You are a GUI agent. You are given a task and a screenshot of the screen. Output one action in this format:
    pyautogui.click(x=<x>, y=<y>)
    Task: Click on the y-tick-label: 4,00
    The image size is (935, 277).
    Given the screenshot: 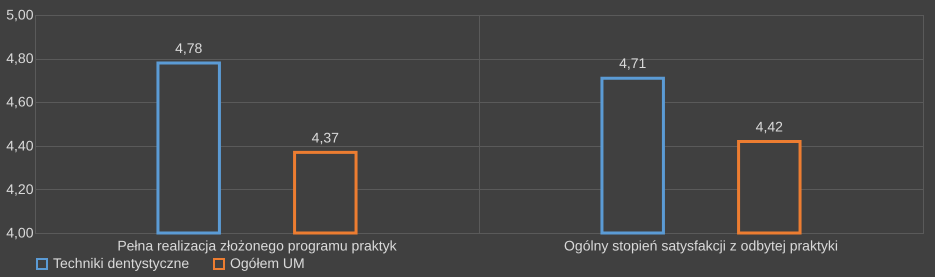 What is the action you would take?
    pyautogui.click(x=20, y=232)
    